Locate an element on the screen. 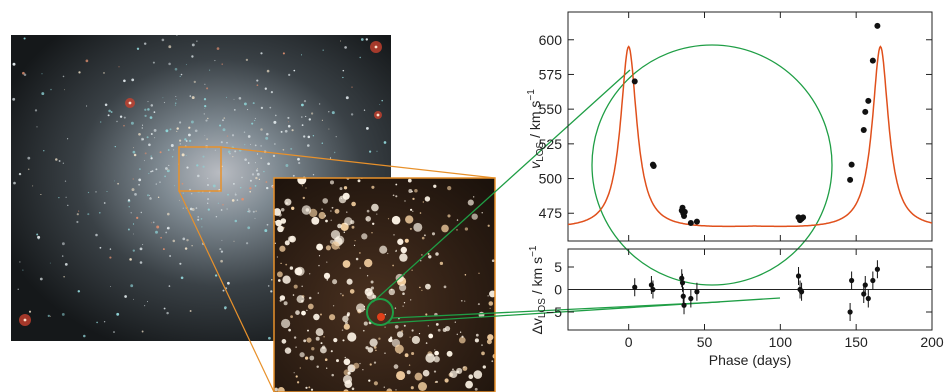 The height and width of the screenshot is (392, 951). top-ytick-label: 475 is located at coordinates (551, 213).